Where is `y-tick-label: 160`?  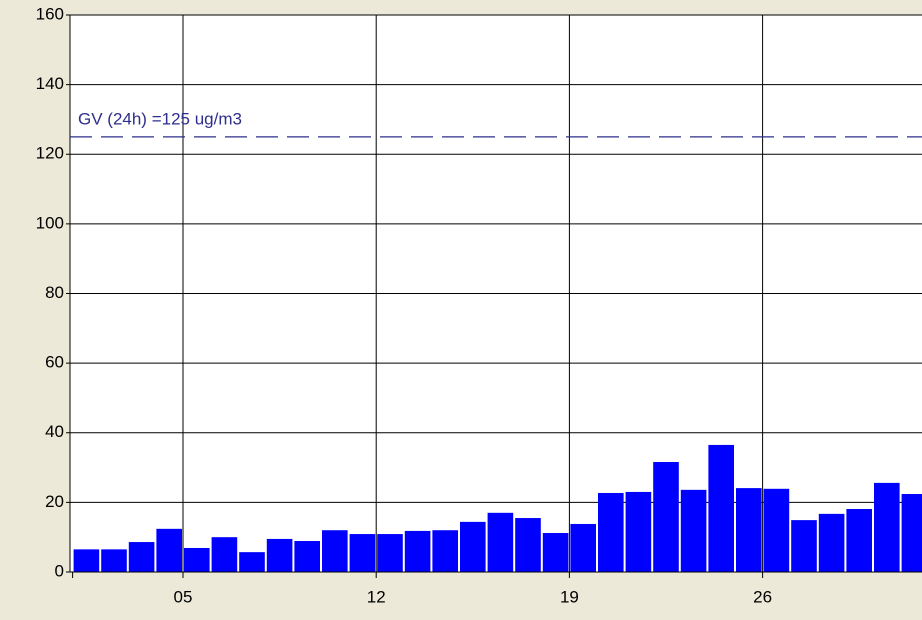
y-tick-label: 160 is located at coordinates (50, 13).